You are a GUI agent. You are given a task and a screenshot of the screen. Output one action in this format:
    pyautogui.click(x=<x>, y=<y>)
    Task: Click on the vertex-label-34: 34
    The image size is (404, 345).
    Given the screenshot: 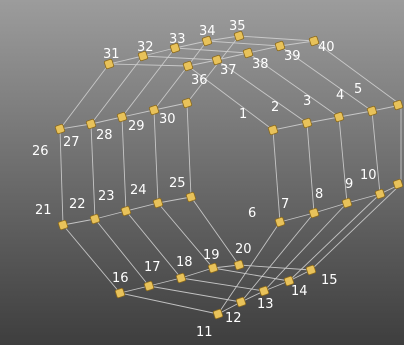 What is the action you would take?
    pyautogui.click(x=207, y=31)
    